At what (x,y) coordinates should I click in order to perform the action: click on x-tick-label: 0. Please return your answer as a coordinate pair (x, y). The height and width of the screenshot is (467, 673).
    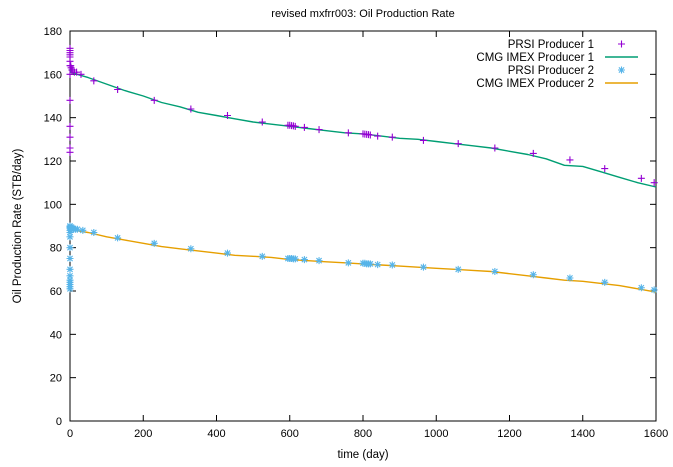
    Looking at the image, I should click on (70, 434).